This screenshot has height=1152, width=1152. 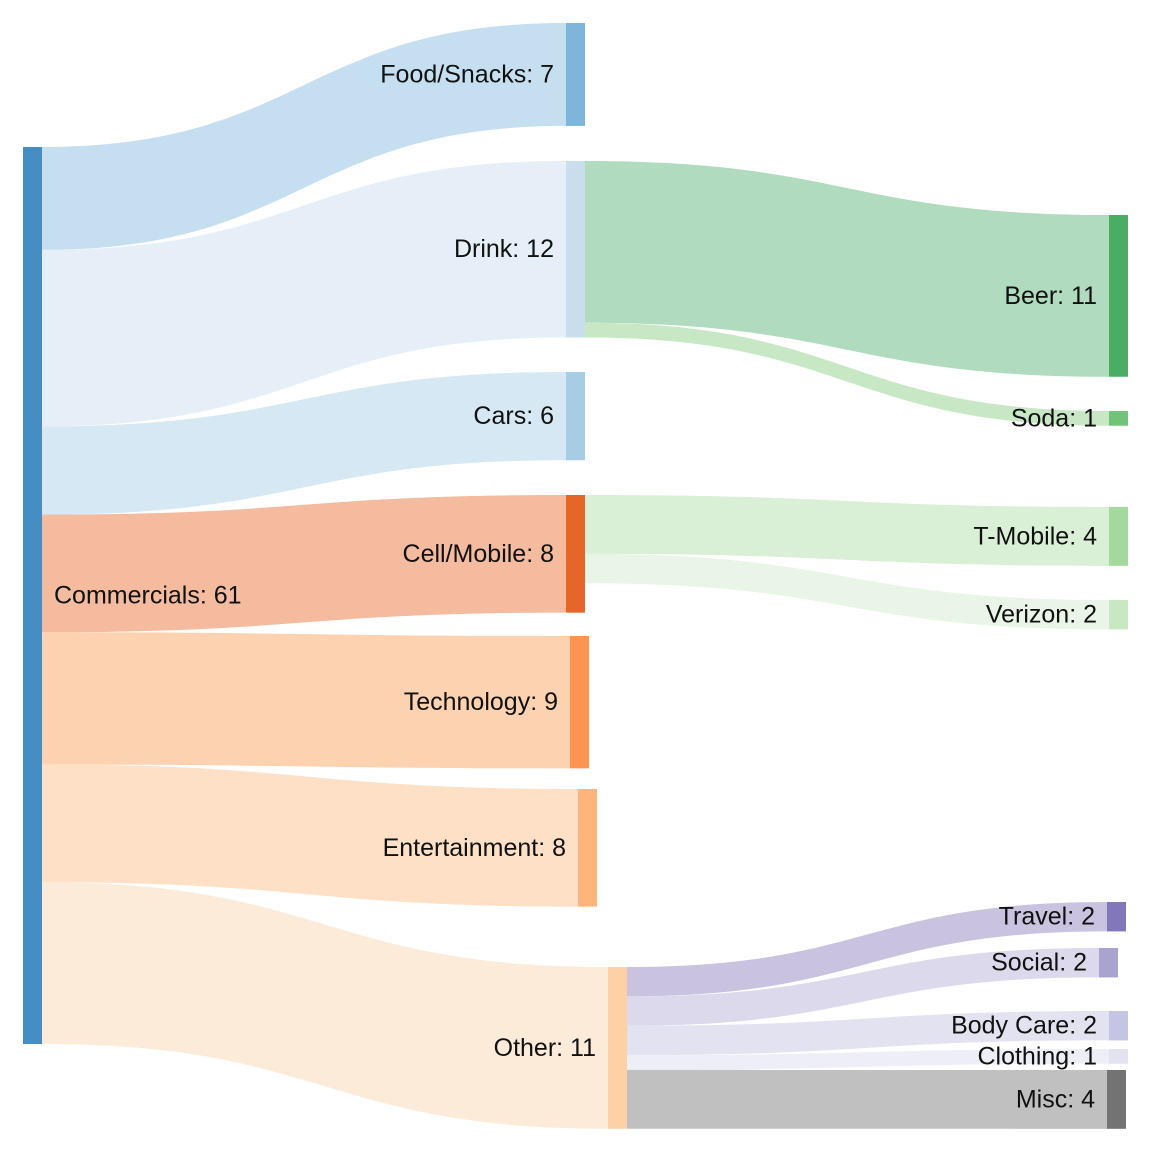 What do you see at coordinates (1047, 917) in the screenshot?
I see `node-label-travel: Travel: 2` at bounding box center [1047, 917].